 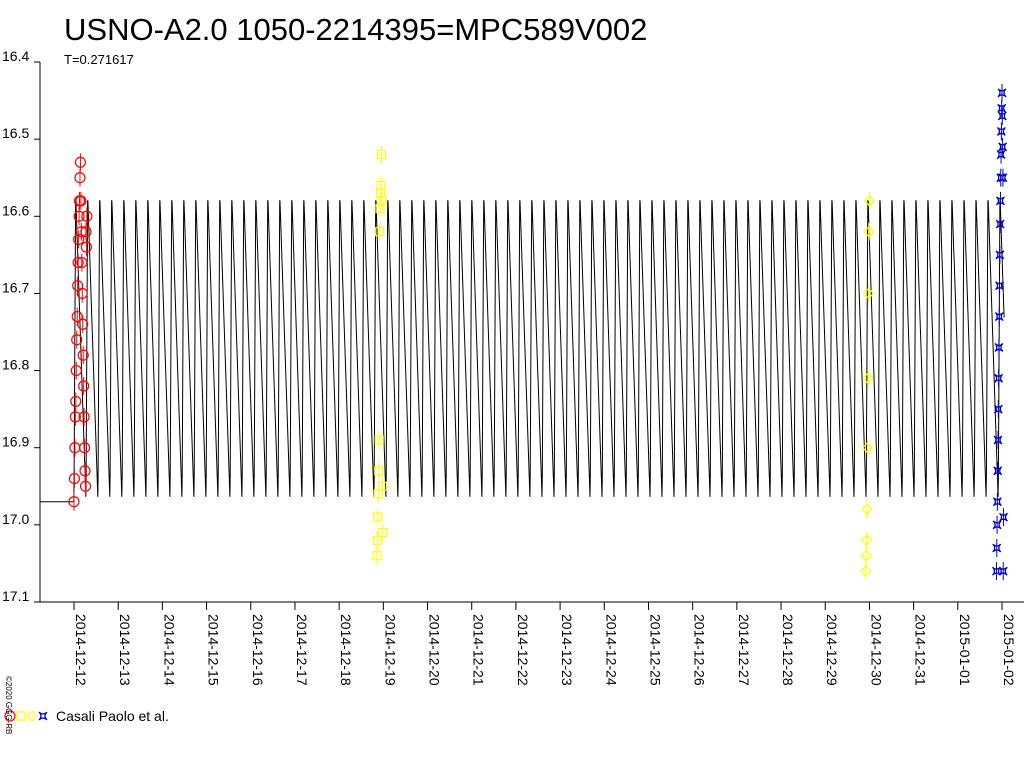 What do you see at coordinates (81, 650) in the screenshot?
I see `x-tick-label: 2014-12-12` at bounding box center [81, 650].